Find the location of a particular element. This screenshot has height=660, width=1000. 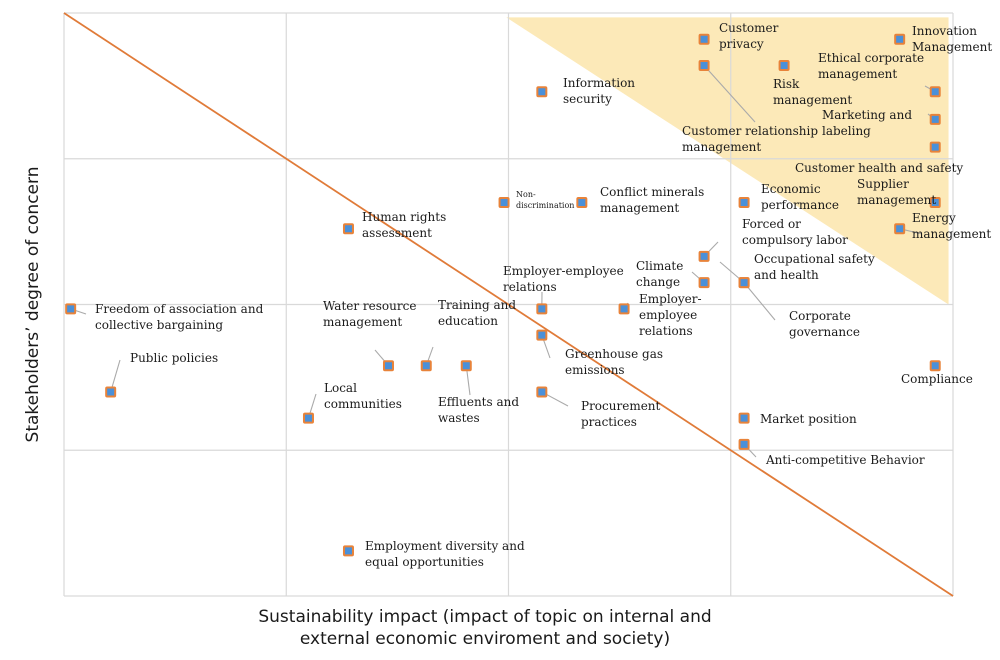

data-point-label: Customer health and safety is located at coordinates (879, 168).